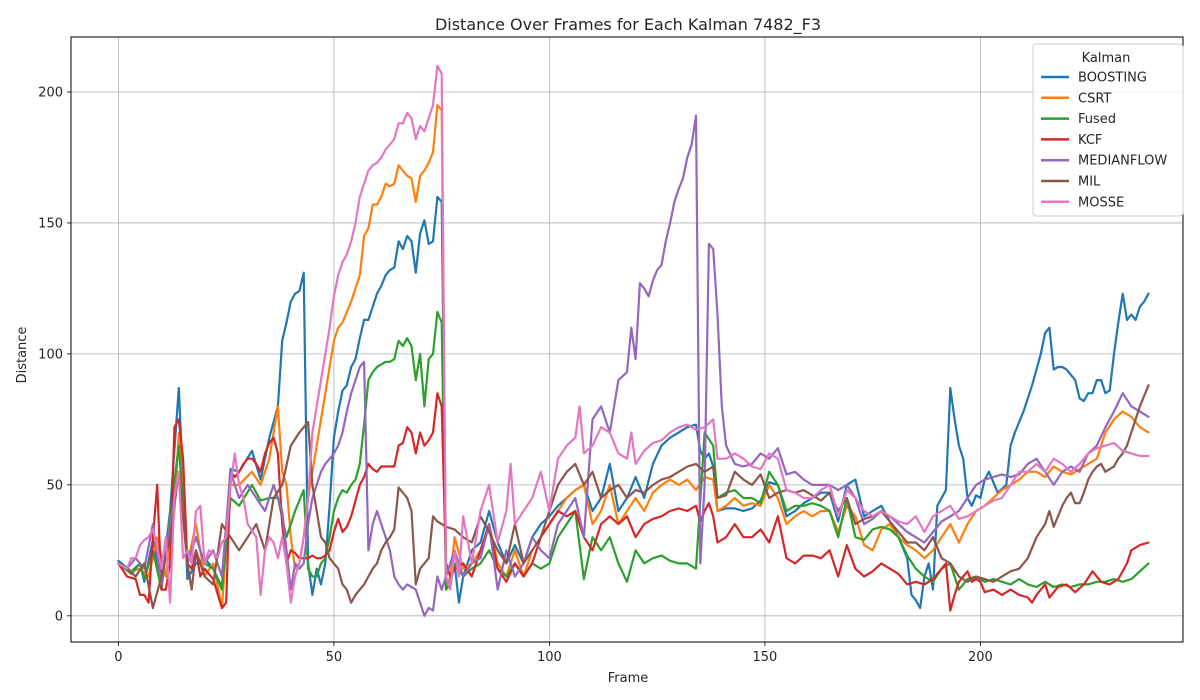 The height and width of the screenshot is (700, 1200). What do you see at coordinates (1106, 58) in the screenshot?
I see `legend-title: Kalman` at bounding box center [1106, 58].